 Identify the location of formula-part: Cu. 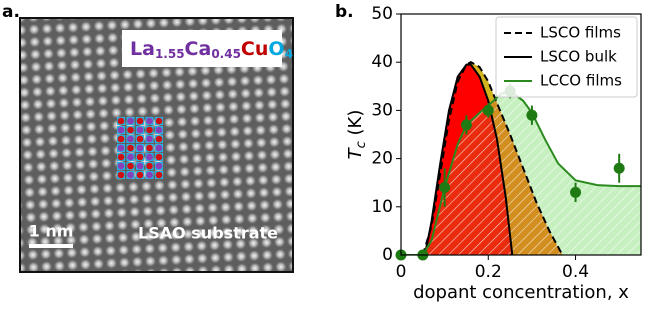
(254, 49).